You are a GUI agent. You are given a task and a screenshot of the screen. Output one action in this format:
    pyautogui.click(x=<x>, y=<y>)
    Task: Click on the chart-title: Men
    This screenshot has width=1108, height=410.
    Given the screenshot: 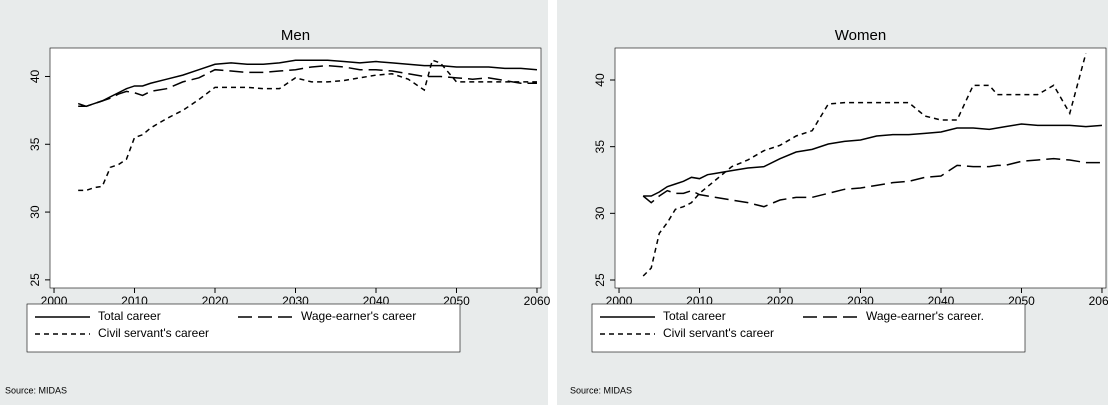 What is the action you would take?
    pyautogui.click(x=295, y=35)
    